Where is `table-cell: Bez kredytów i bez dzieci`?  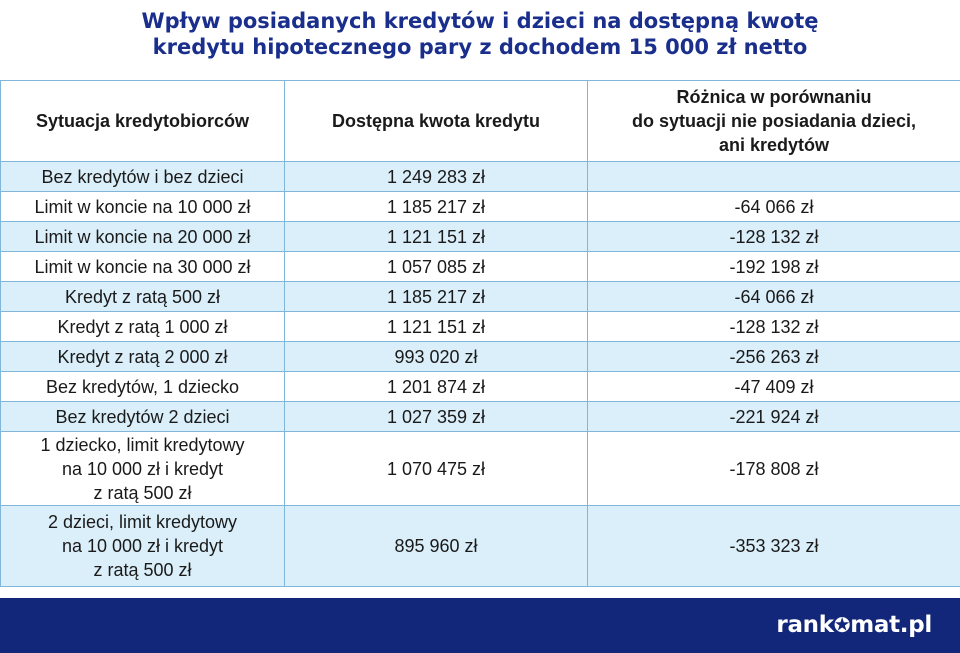
table-cell: Bez kredytów i bez dzieci is located at coordinates (142, 176).